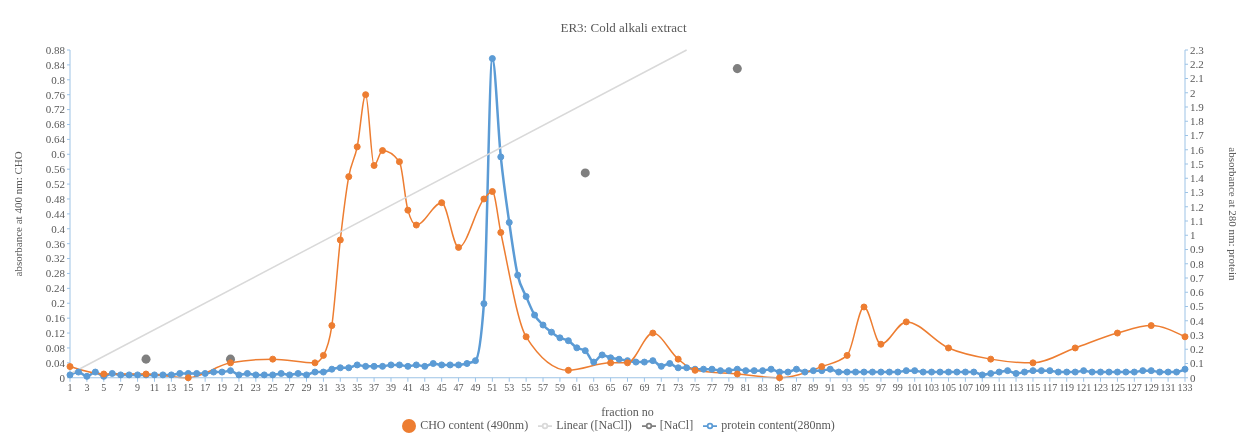 This screenshot has width=1247, height=447. I want to click on x-tick-label: 77, so click(711, 387).